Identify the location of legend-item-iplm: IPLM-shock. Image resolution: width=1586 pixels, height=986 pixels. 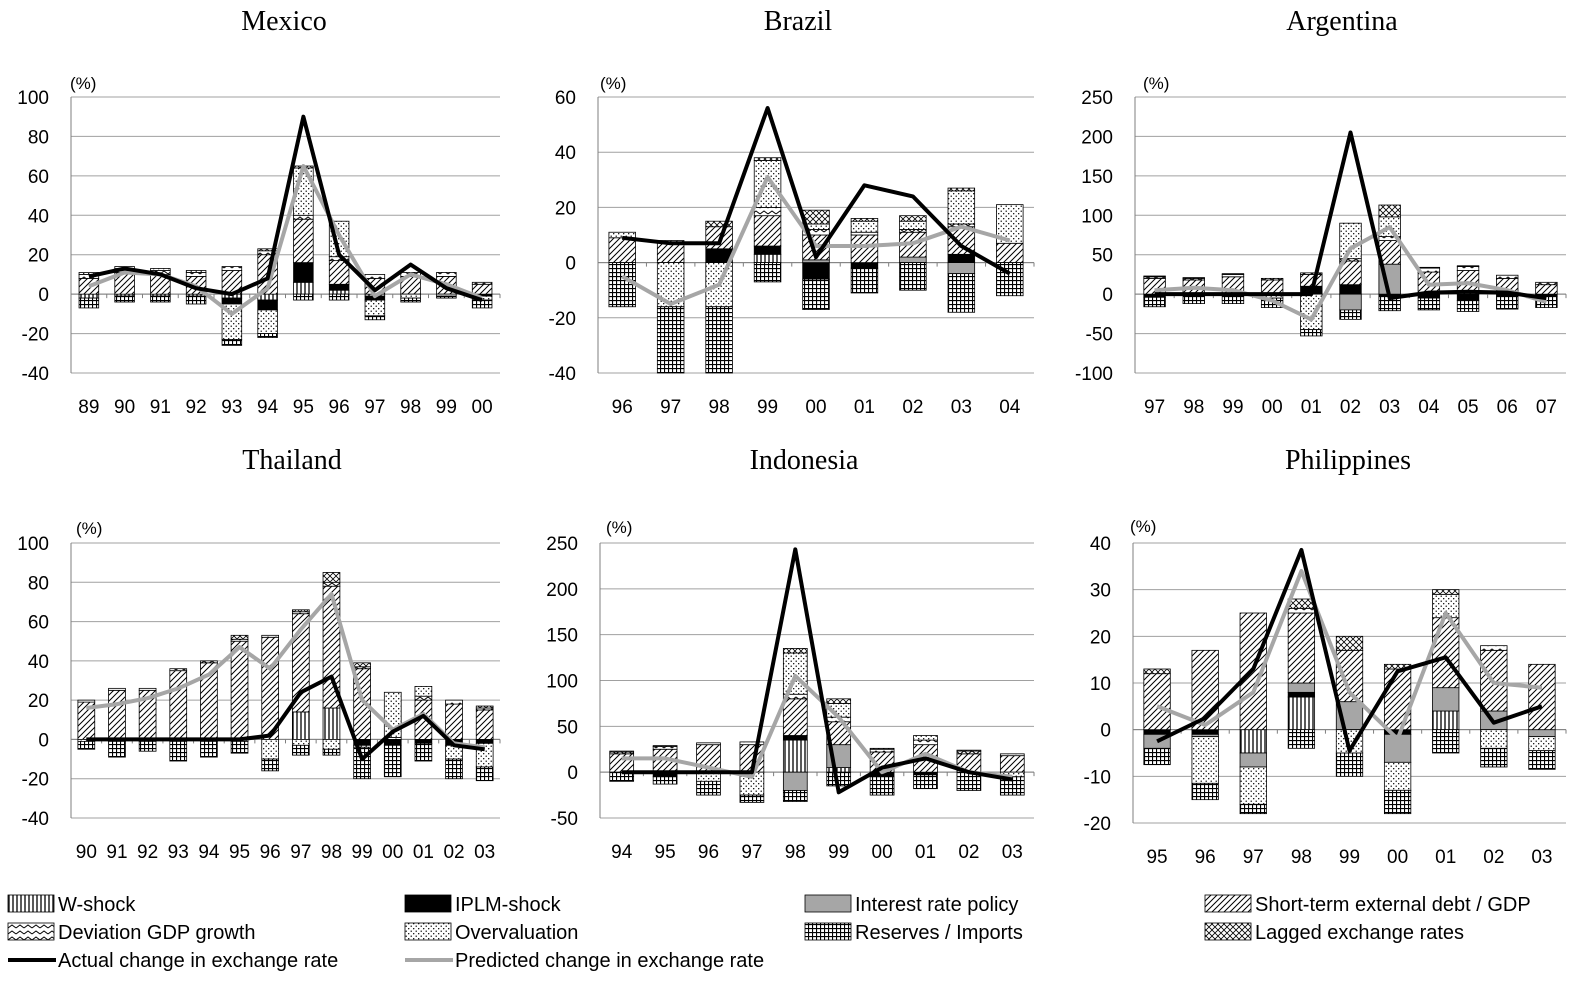
(483, 905).